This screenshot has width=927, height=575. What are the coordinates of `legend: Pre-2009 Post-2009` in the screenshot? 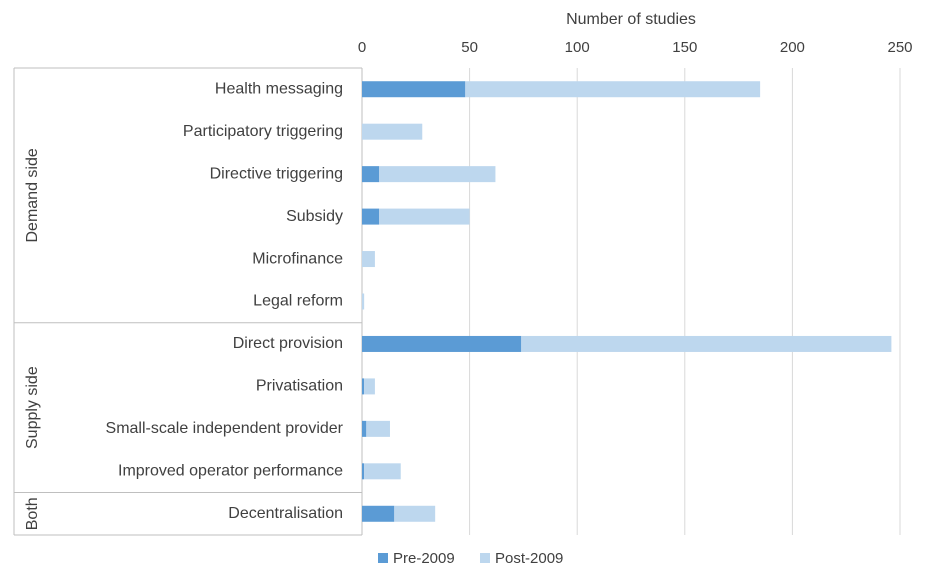 It's located at (470, 558).